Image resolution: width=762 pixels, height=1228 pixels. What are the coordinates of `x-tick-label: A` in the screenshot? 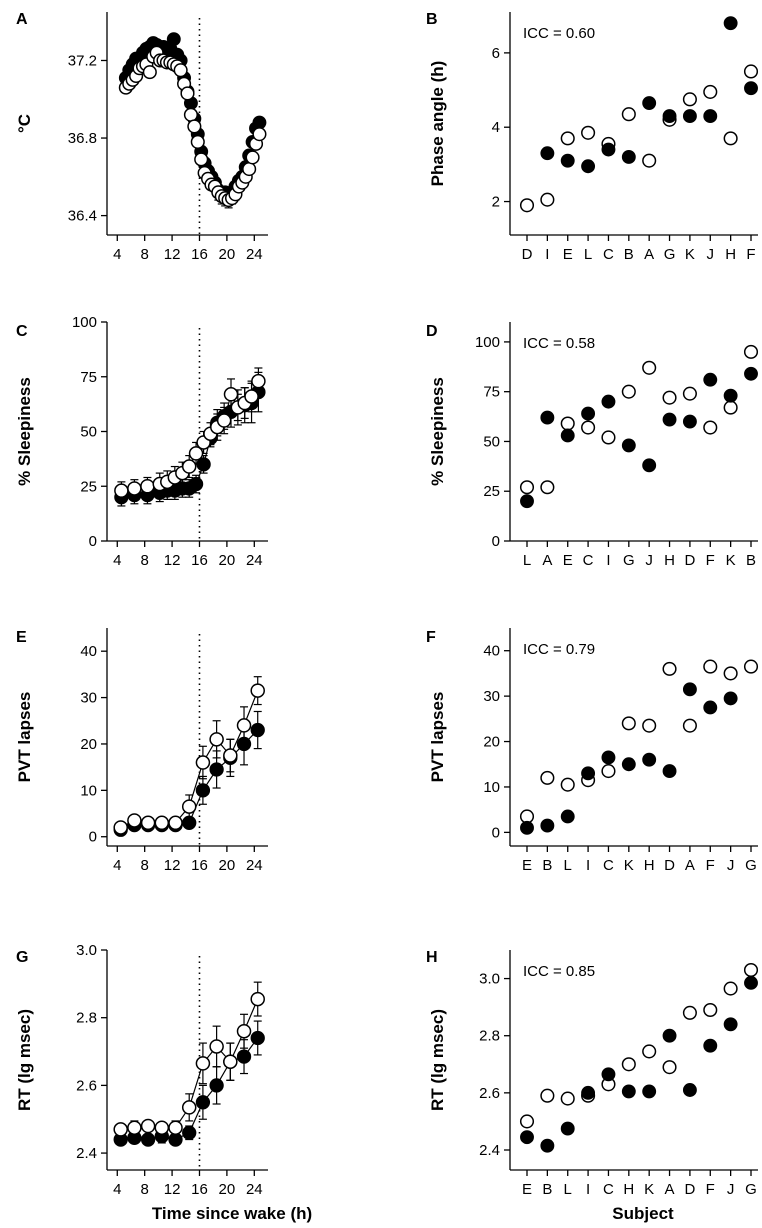 It's located at (690, 865).